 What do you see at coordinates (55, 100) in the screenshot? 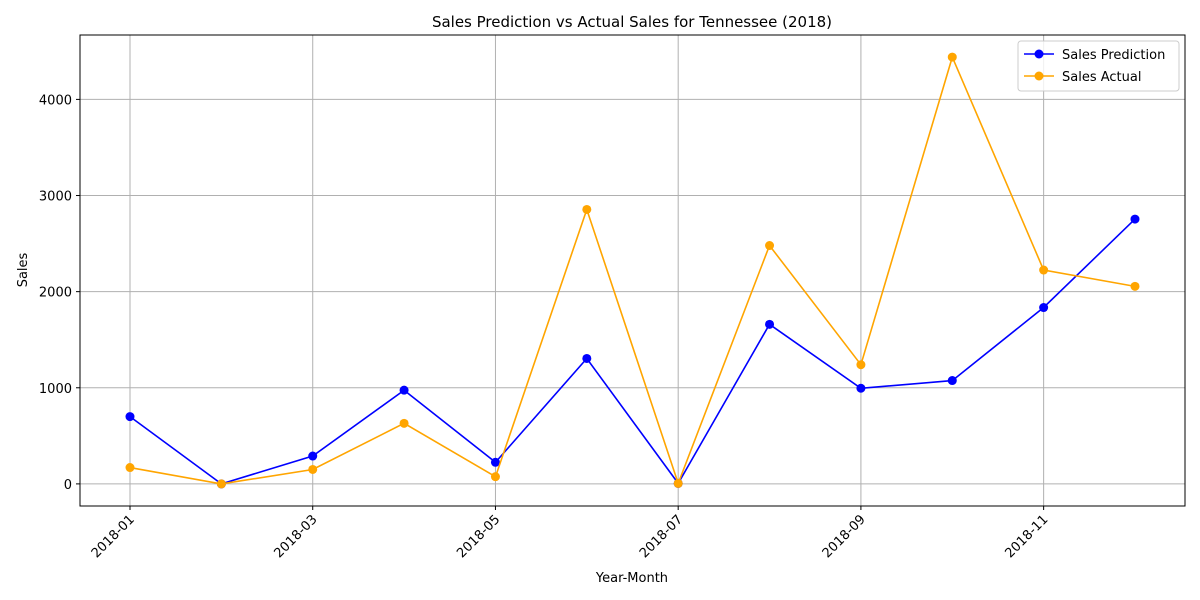
I see `y-tick-label: 4000` at bounding box center [55, 100].